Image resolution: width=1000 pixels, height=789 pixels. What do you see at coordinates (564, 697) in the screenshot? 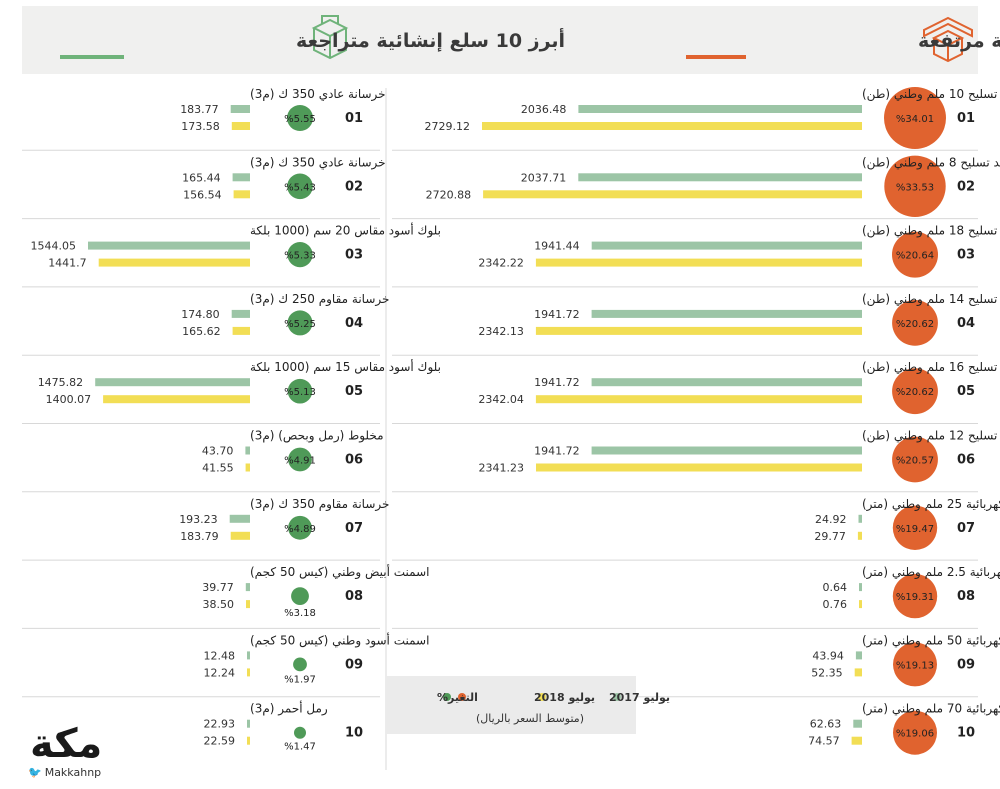
I see `legend-label-2018: يوليو 2018` at bounding box center [564, 697].